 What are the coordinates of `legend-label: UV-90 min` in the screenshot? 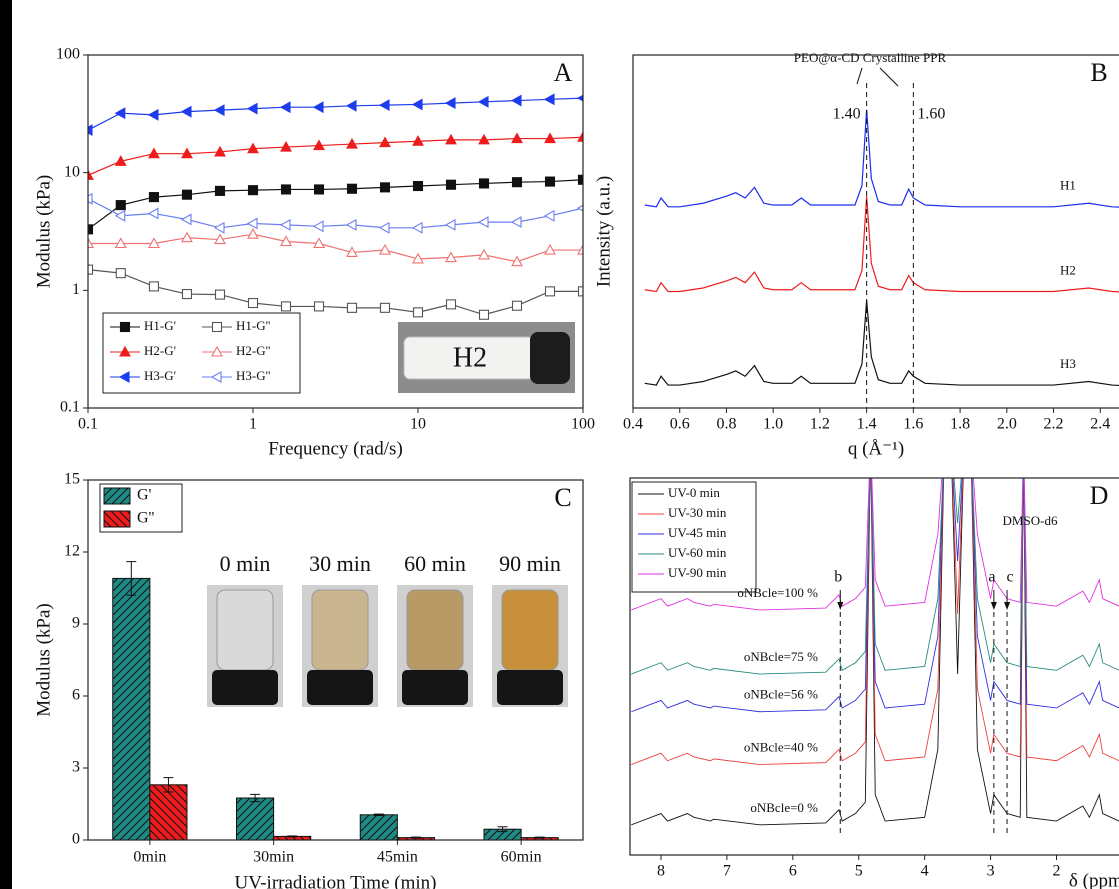 It's located at (697, 572).